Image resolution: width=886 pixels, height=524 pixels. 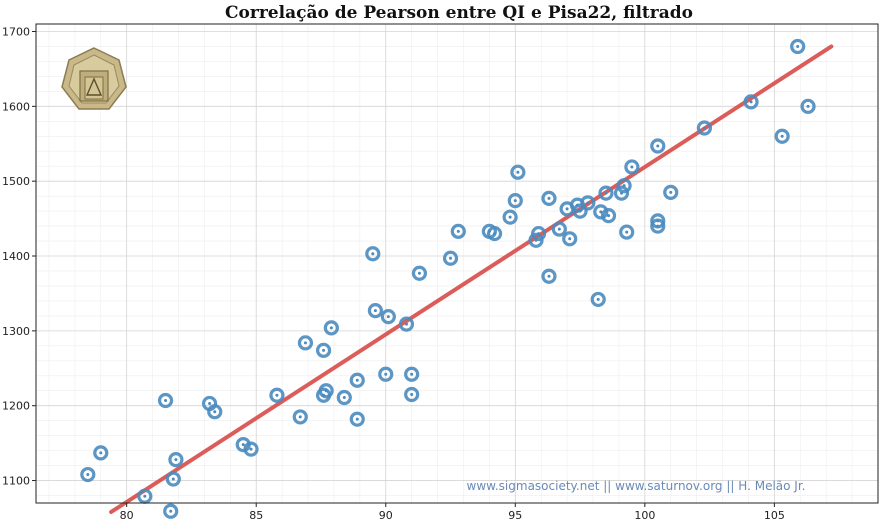 I want to click on y-tick-label: 1700, so click(x=16, y=31).